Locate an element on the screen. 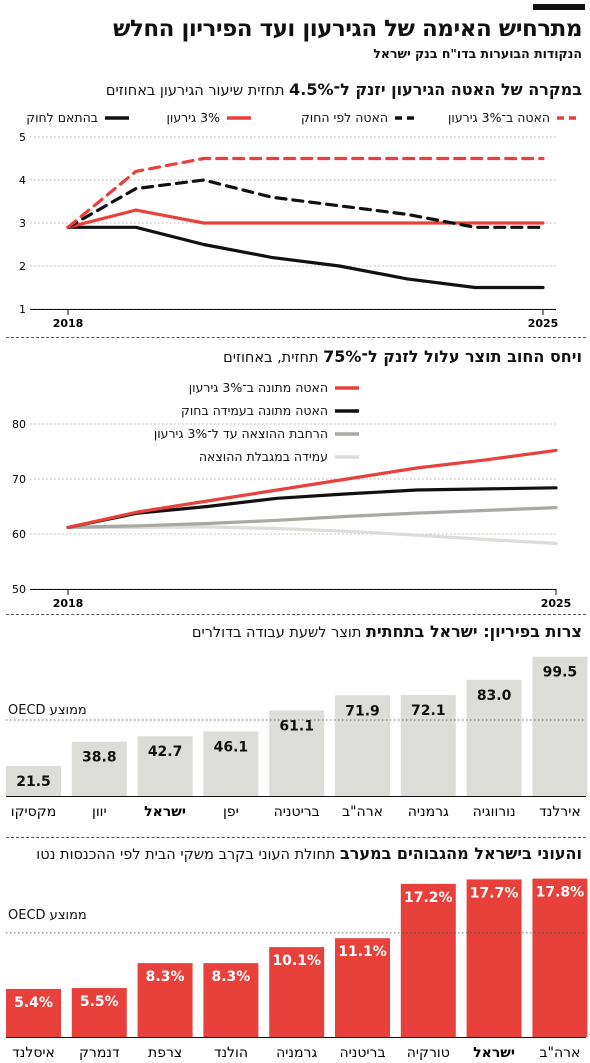  deficit-legend-label: בהתאם לחוק is located at coordinates (62, 117).